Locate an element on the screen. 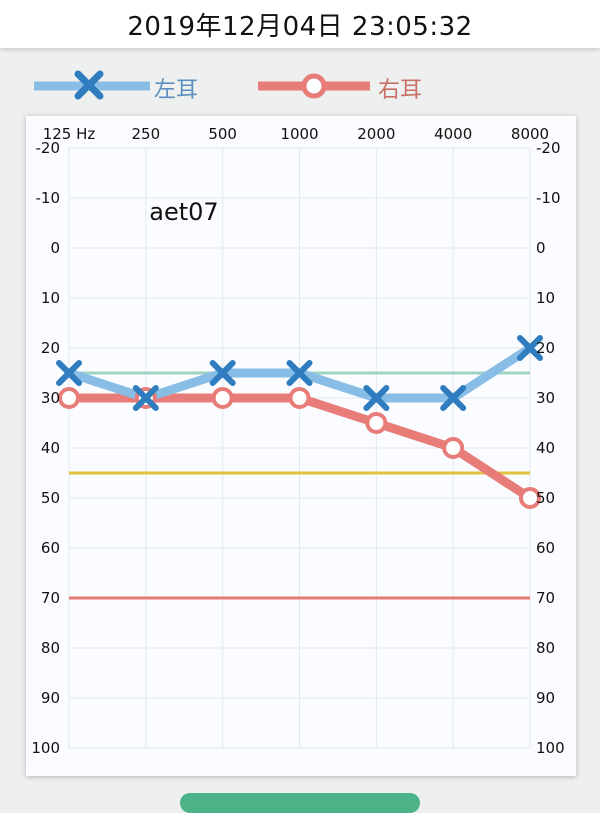 The height and width of the screenshot is (813, 600). y-tick-label-right: 20 is located at coordinates (545, 348).